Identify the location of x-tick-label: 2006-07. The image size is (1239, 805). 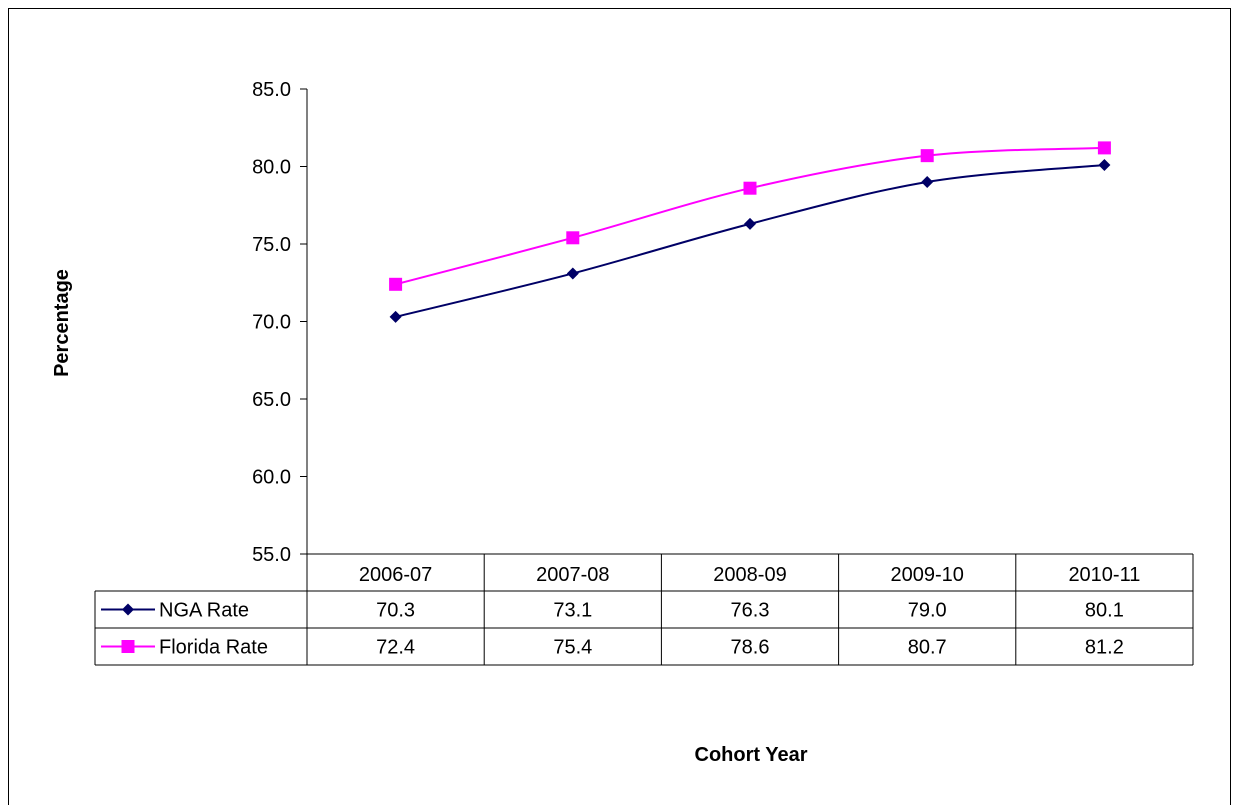
(395, 575).